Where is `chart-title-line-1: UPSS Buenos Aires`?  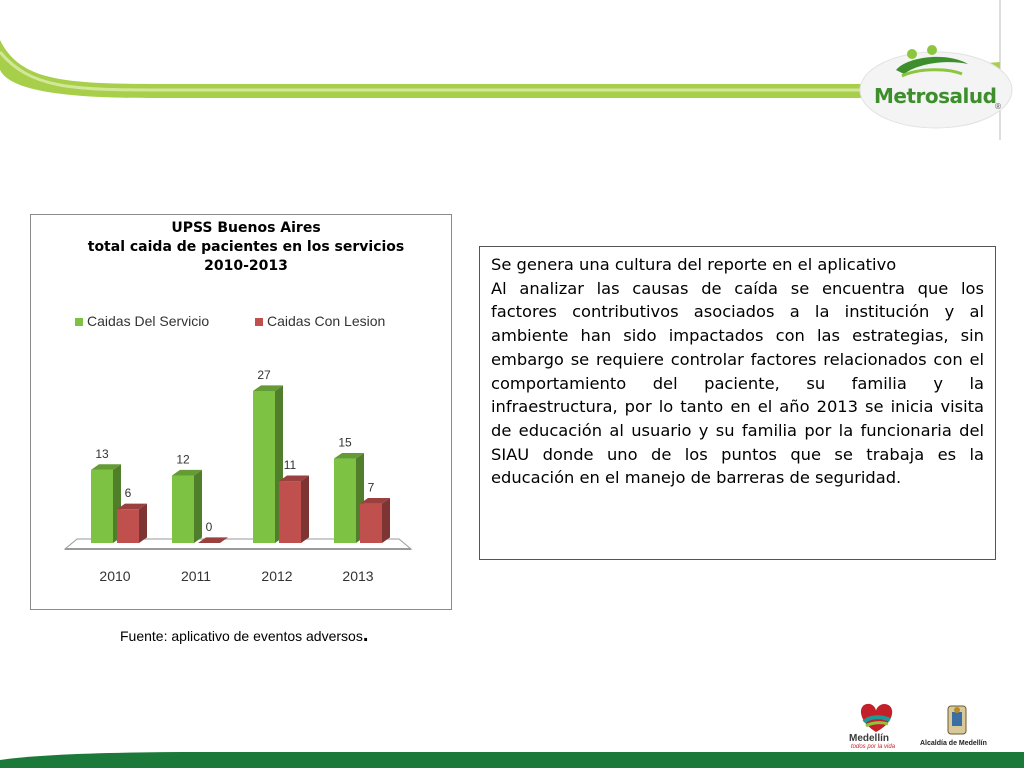 chart-title-line-1: UPSS Buenos Aires is located at coordinates (246, 228).